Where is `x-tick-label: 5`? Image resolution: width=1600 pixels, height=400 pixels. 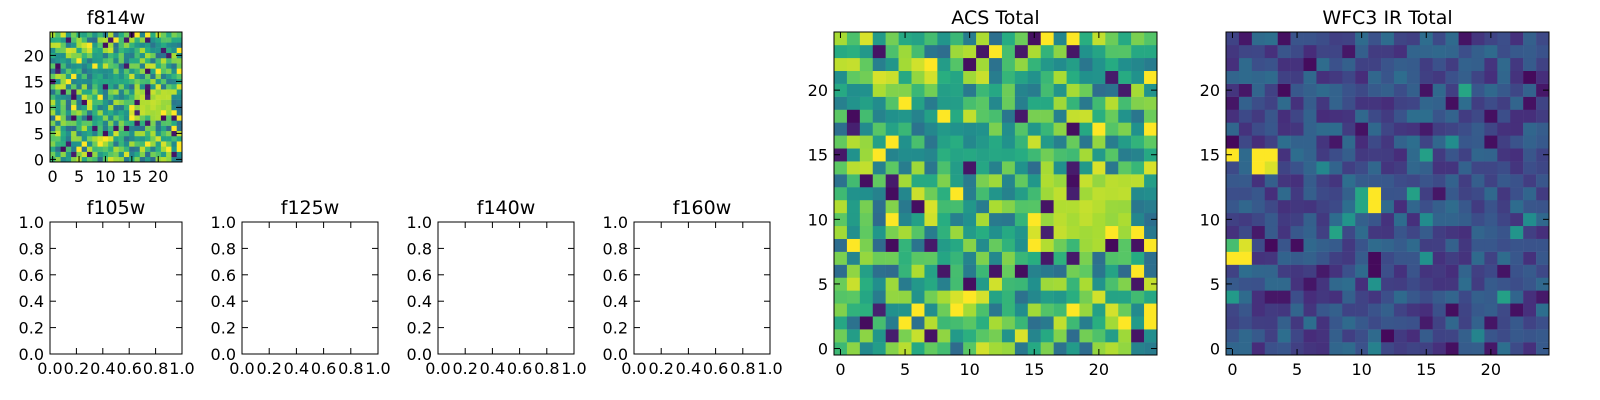
x-tick-label: 5 is located at coordinates (905, 369).